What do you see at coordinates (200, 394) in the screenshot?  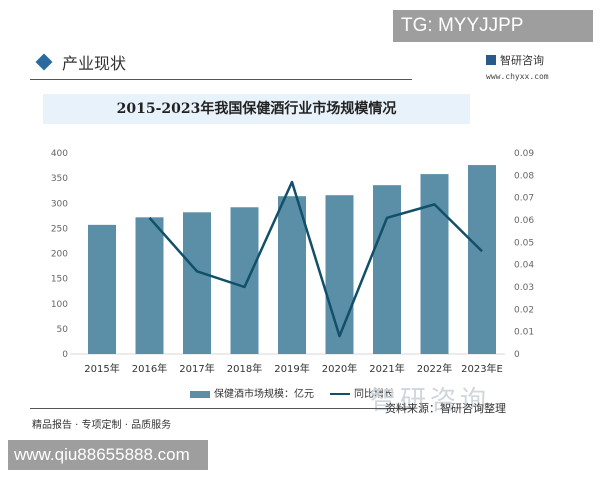 I see `legend-bar-swatch` at bounding box center [200, 394].